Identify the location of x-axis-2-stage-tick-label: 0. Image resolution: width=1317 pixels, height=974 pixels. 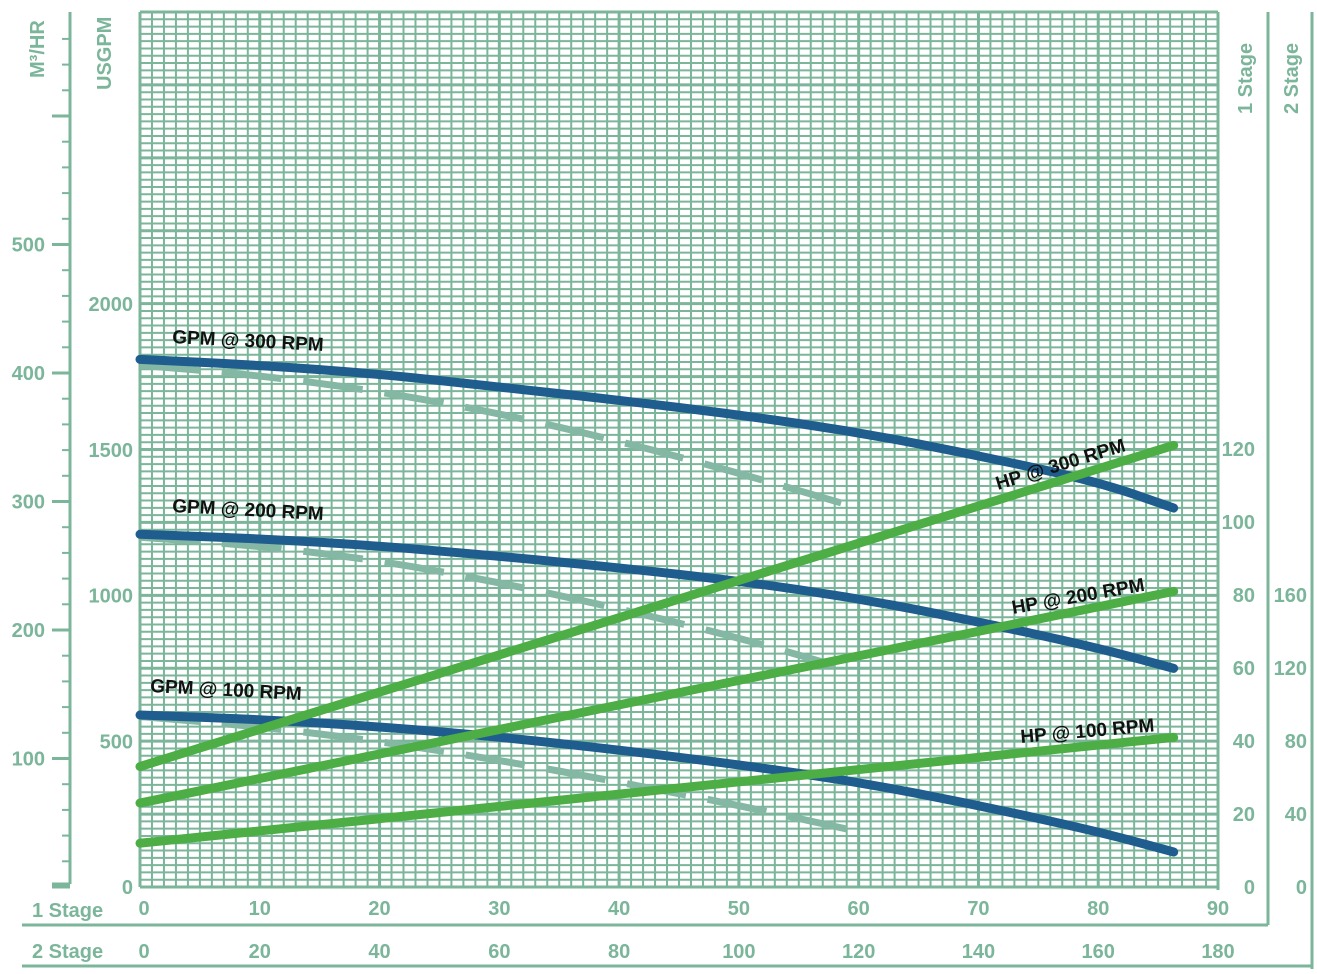
(143, 952).